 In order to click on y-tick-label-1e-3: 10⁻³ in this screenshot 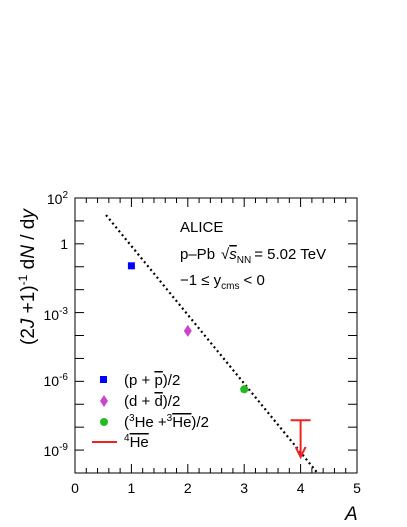, I will do `click(56, 314)`.